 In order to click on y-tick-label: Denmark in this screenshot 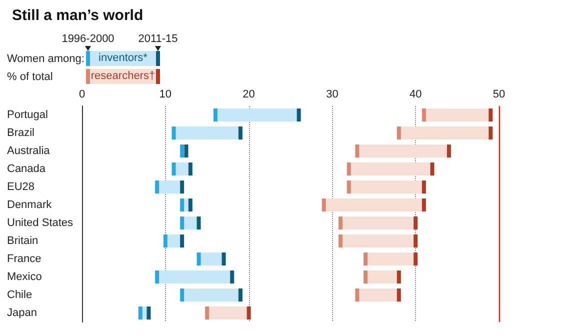, I will do `click(29, 205)`.